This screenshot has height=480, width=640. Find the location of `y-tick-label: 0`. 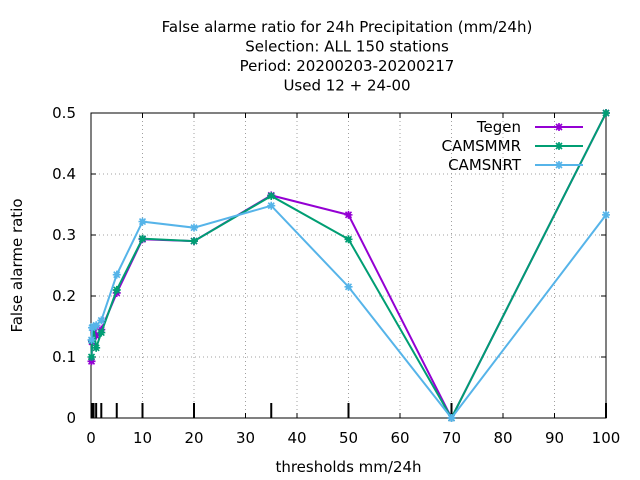

y-tick-label: 0 is located at coordinates (71, 418).